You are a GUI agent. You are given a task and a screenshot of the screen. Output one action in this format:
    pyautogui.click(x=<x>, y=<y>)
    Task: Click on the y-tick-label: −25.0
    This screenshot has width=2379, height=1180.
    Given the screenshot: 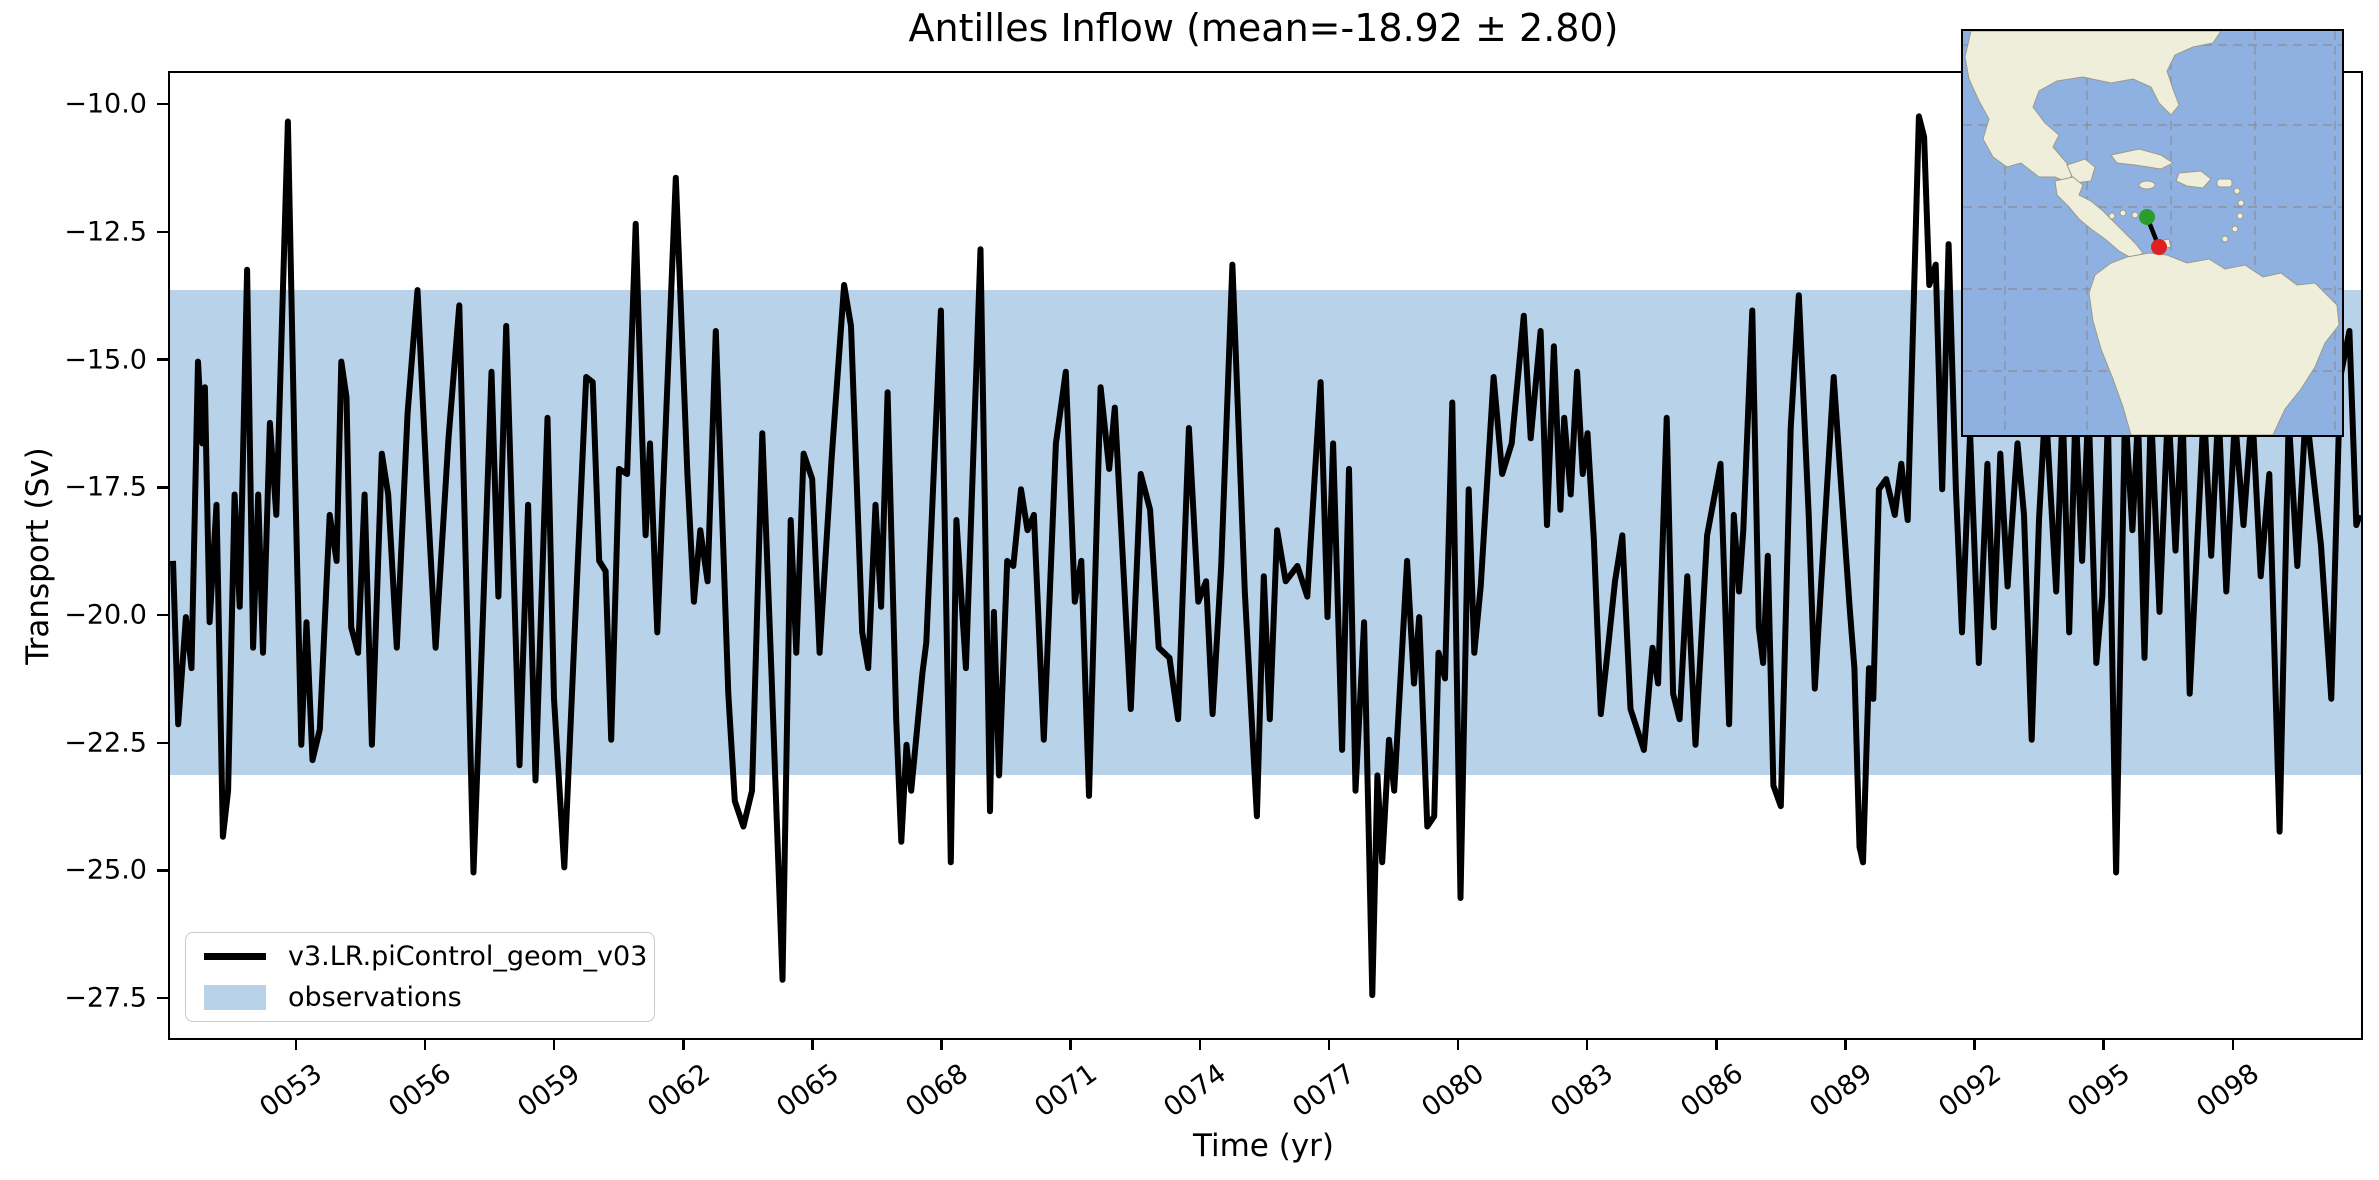 What is the action you would take?
    pyautogui.click(x=105, y=870)
    